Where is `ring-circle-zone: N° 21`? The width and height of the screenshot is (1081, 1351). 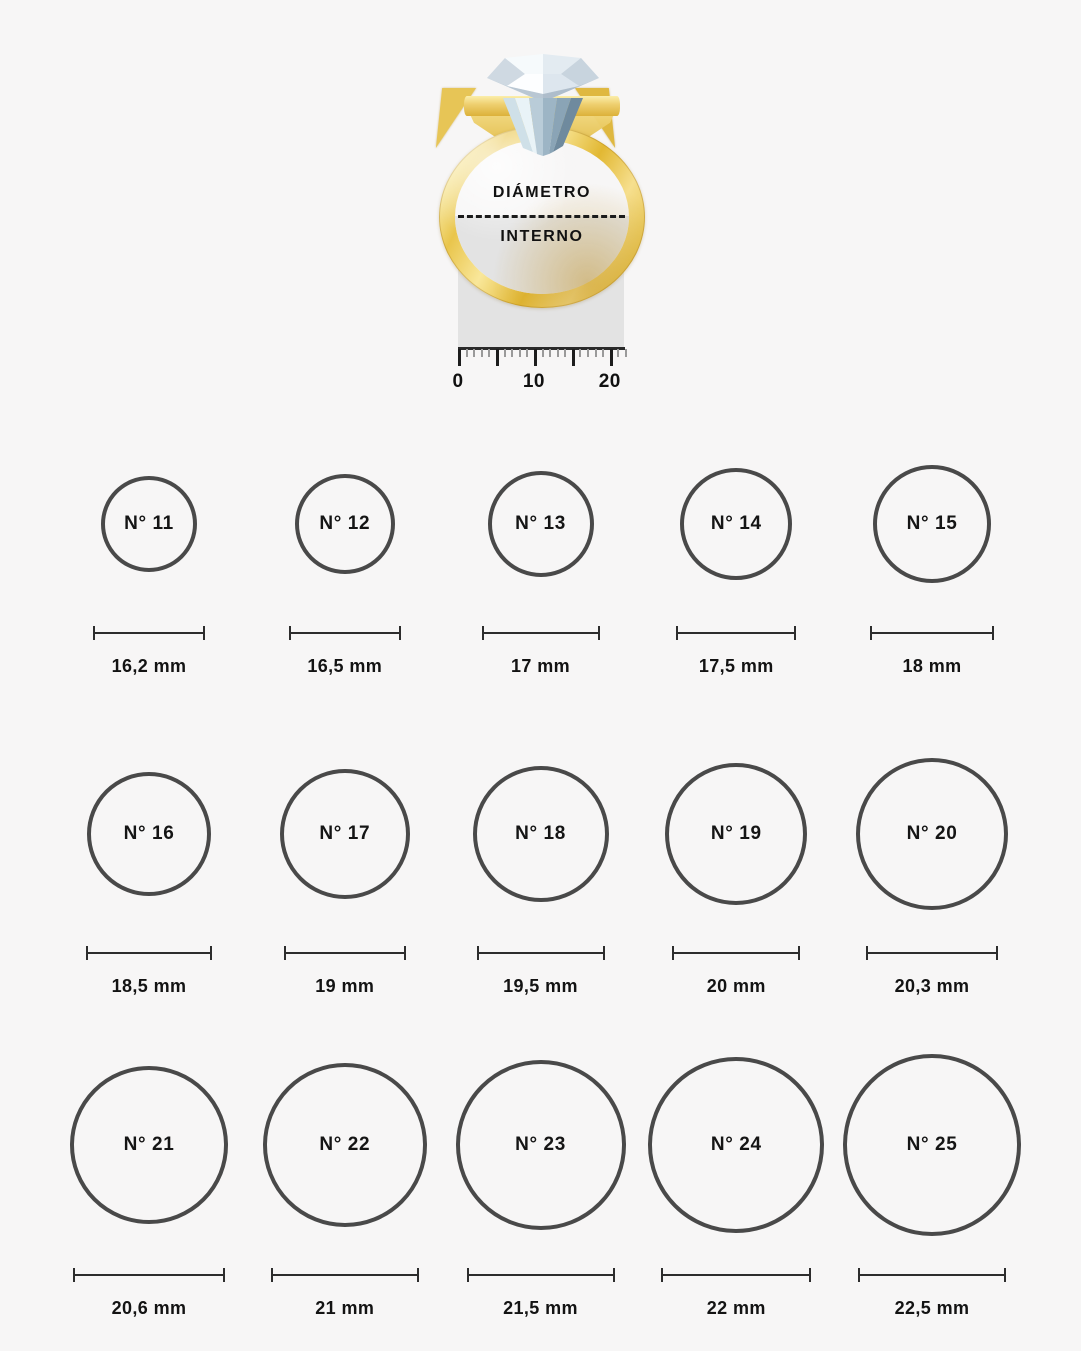
ring-circle-zone: N° 21 is located at coordinates (149, 1145).